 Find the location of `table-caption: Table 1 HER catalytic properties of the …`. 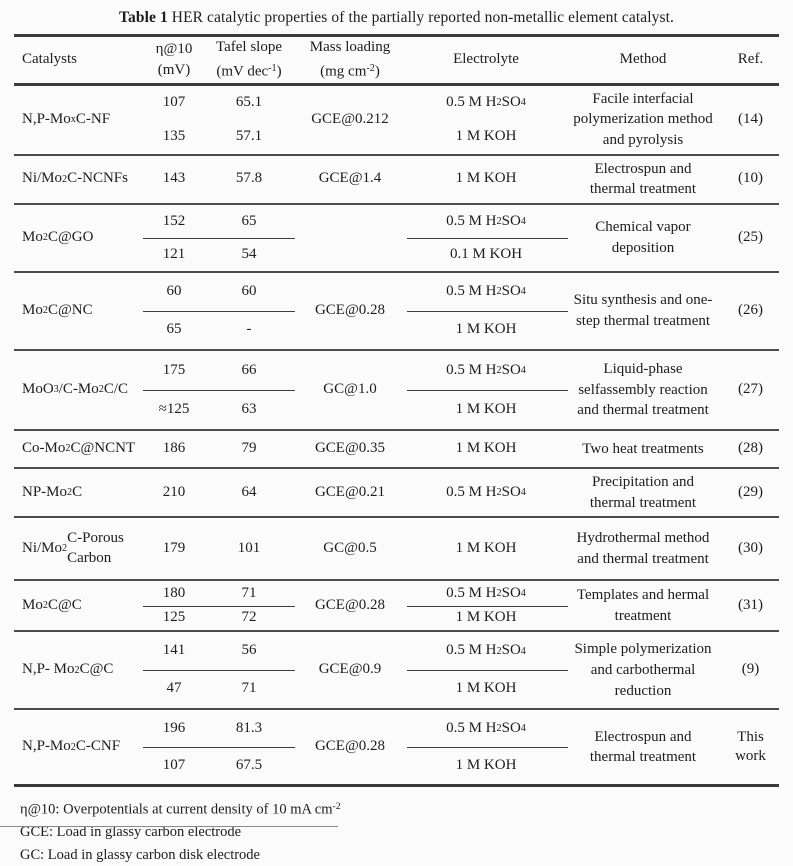

table-caption: Table 1 HER catalytic properties of the … is located at coordinates (396, 13).